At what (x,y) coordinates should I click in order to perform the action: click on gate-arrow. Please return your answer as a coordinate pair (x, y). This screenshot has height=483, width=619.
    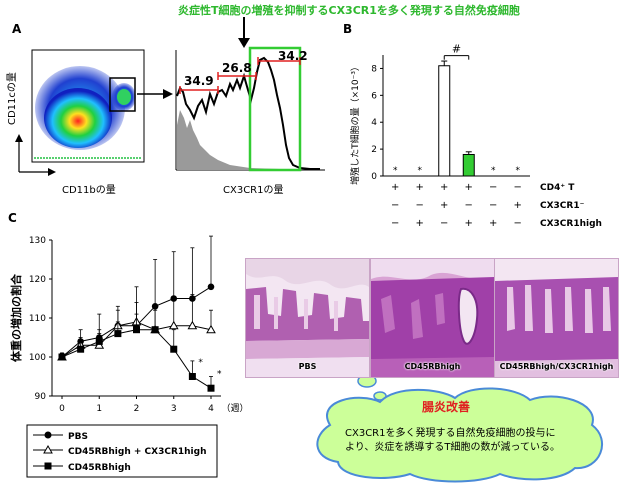
    Looking at the image, I should click on (155, 94).